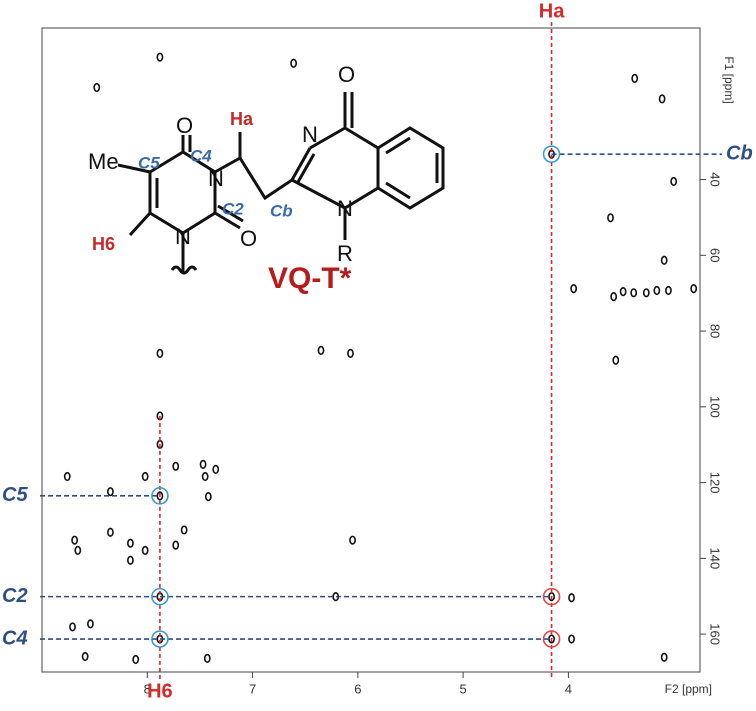  Describe the element at coordinates (715, 331) in the screenshot. I see `y-tick-label: 80` at that location.